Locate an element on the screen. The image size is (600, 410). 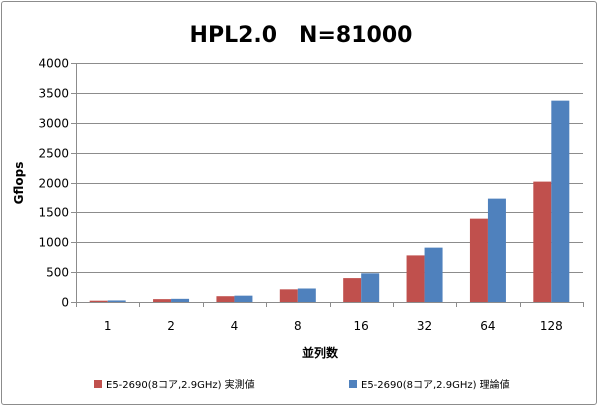
legend-item: E5-2690(8コア,2.9GHz) 理論値 is located at coordinates (429, 384).